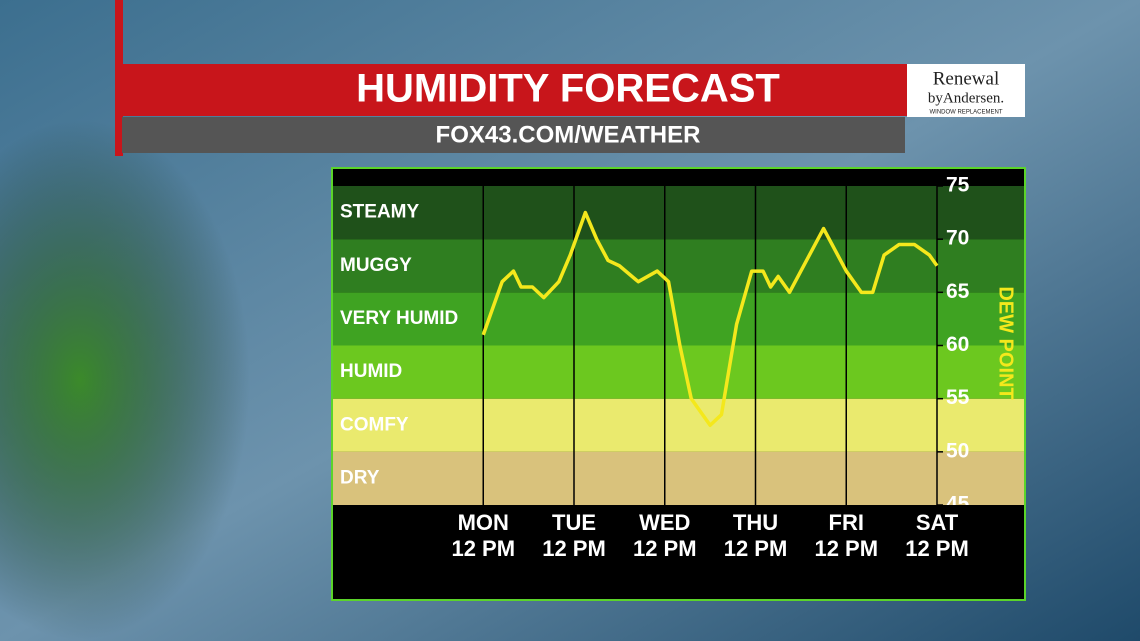  What do you see at coordinates (965, 113) in the screenshot?
I see `logo-text: WINDOW REPLACEMENT` at bounding box center [965, 113].